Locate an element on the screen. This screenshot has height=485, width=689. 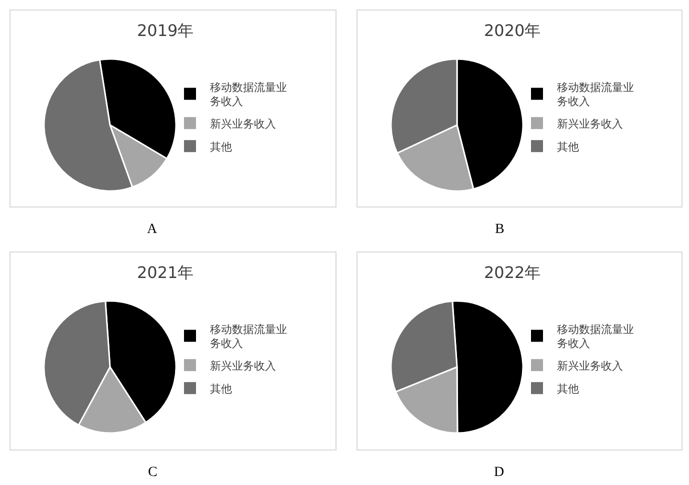
chart-title: 2019年 is located at coordinates (165, 30).